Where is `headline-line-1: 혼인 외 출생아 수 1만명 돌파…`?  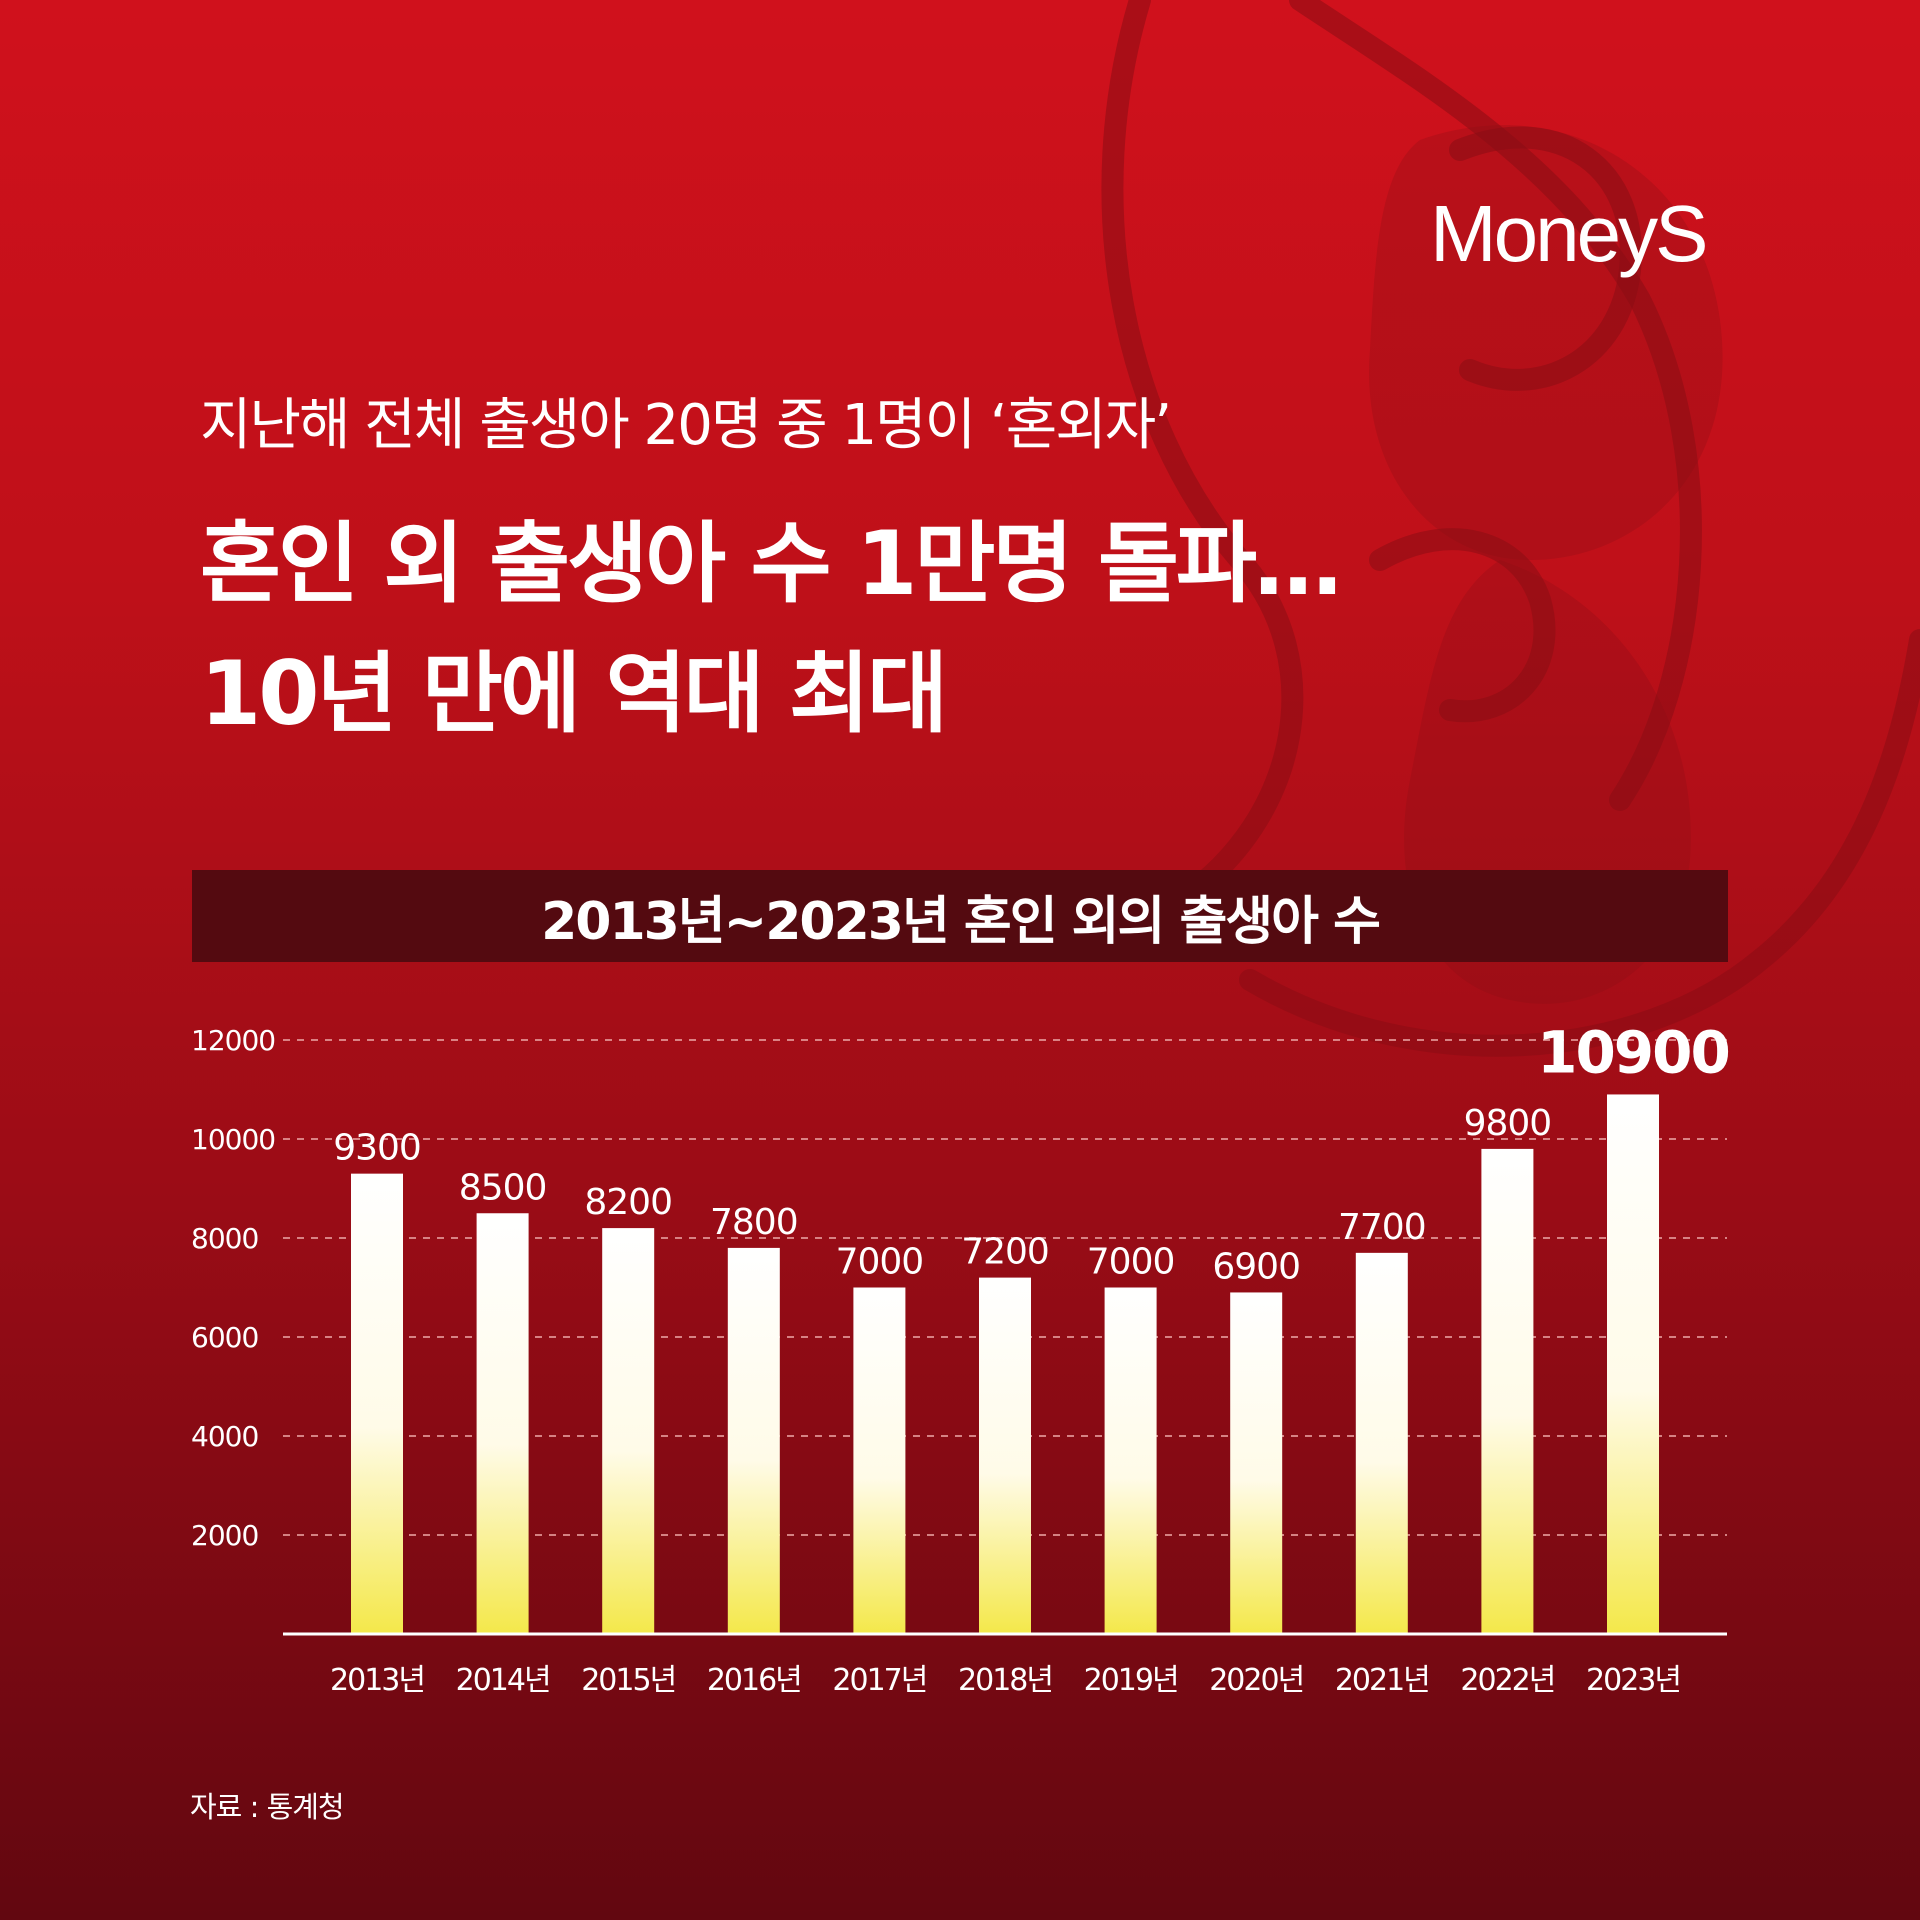 headline-line-1: 혼인 외 출생아 수 1만명 돌파… is located at coordinates (771, 563).